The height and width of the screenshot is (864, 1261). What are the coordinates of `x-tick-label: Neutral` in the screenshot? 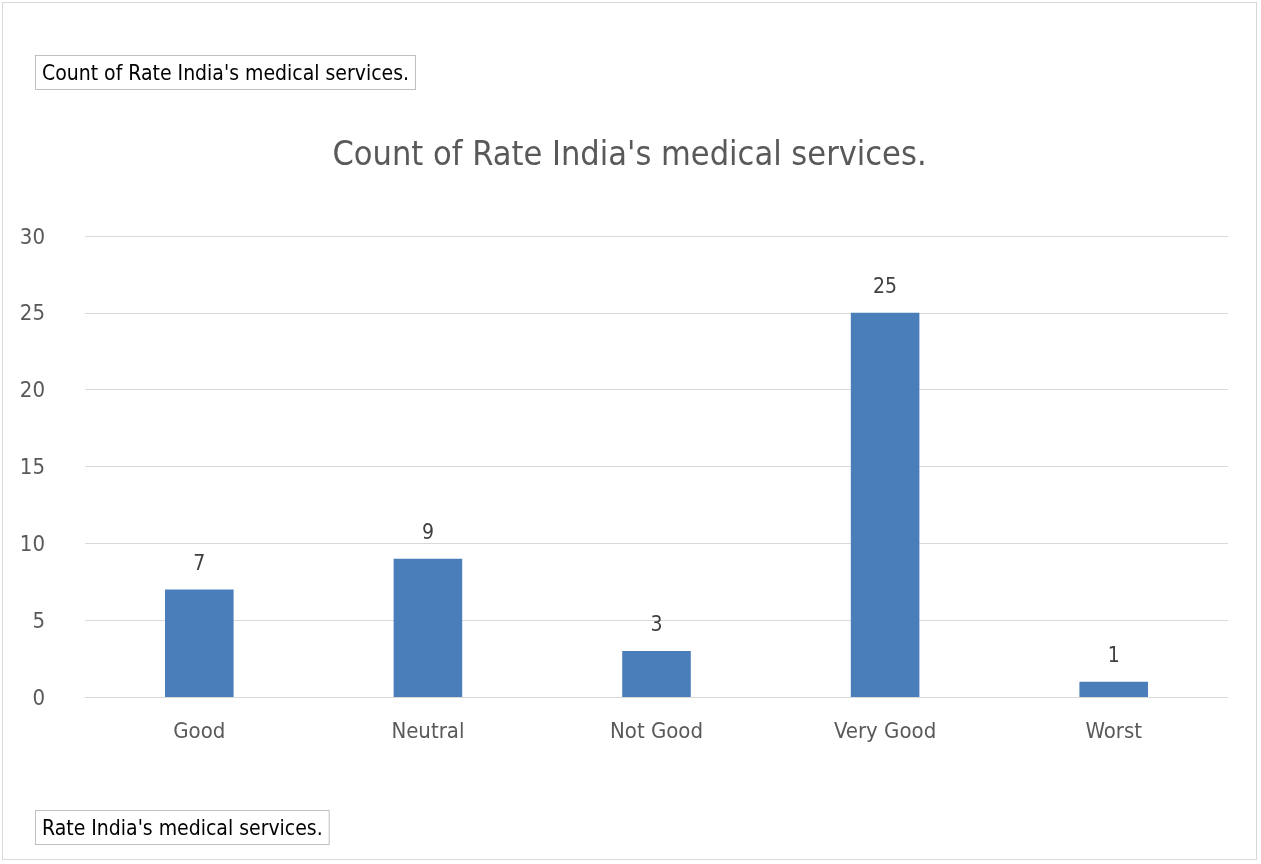 It's located at (428, 730).